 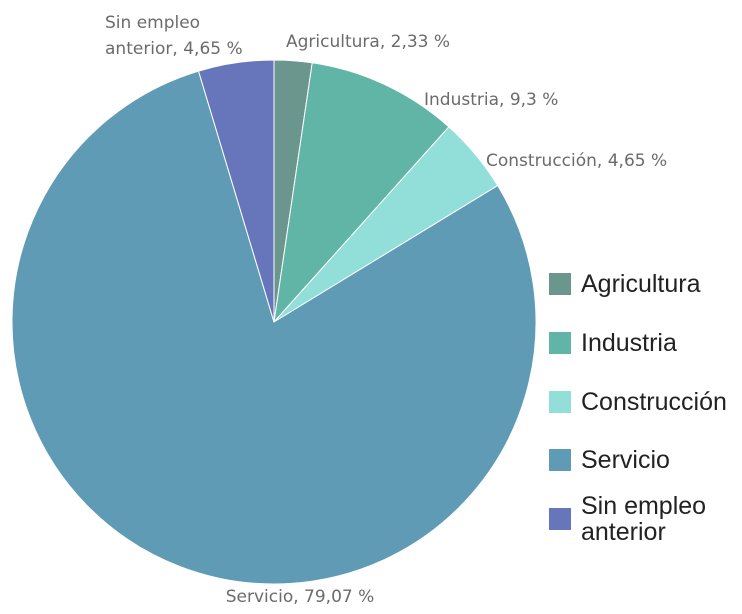 I want to click on legend-label-3: Servicio, so click(x=625, y=460).